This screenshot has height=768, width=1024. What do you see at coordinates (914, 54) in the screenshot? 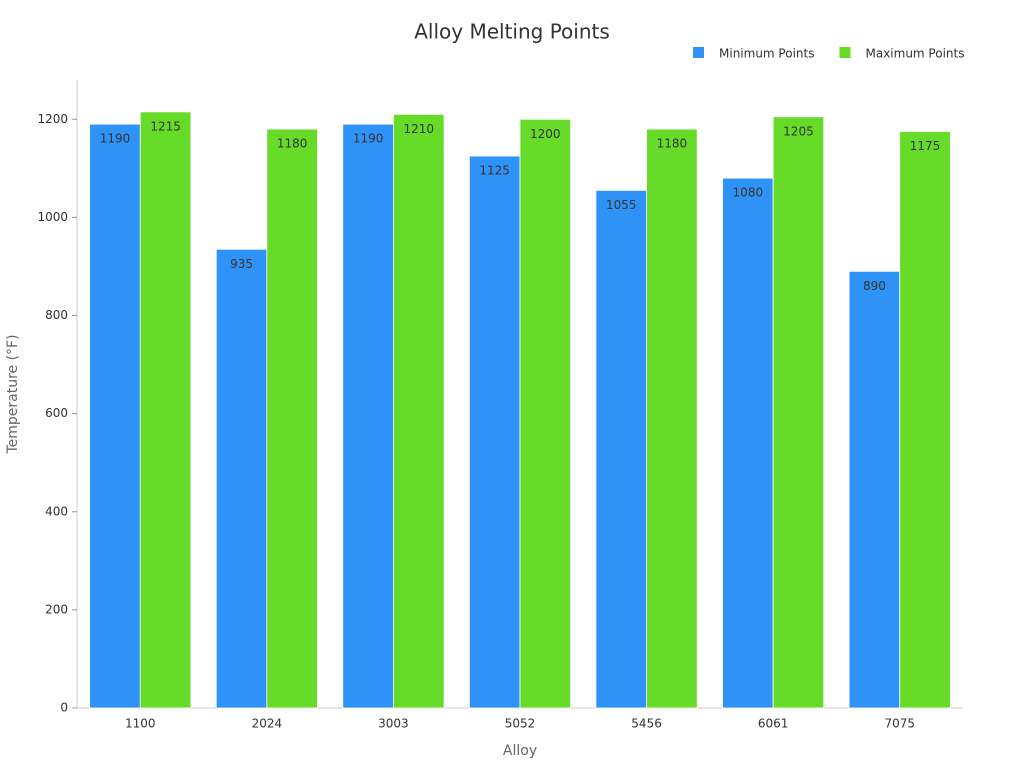
I see `legend-label: Maximum Points` at bounding box center [914, 54].